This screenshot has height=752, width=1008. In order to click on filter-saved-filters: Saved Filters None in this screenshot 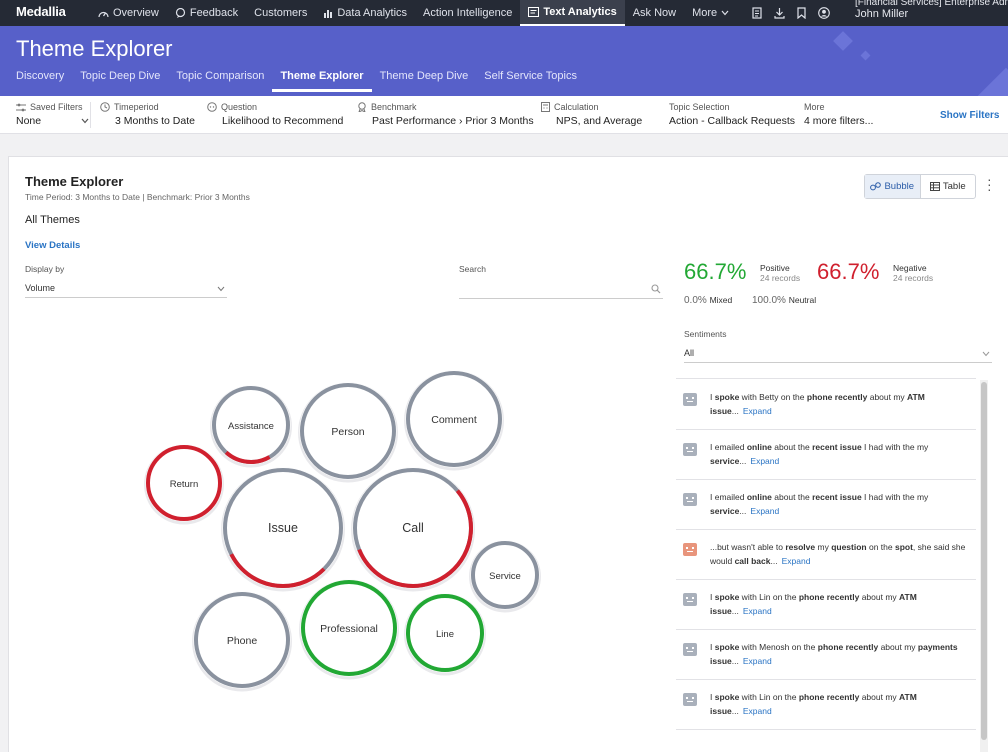, I will do `click(52, 114)`.